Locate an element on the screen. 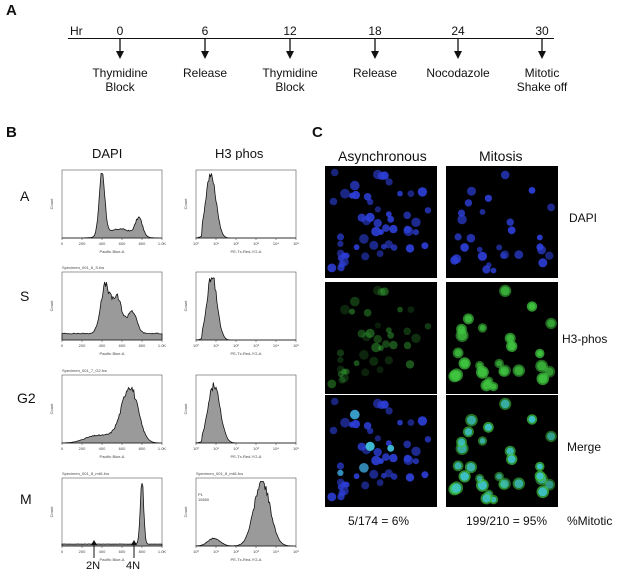 This screenshot has width=617, height=579. micrograph-dapi-async is located at coordinates (381, 222).